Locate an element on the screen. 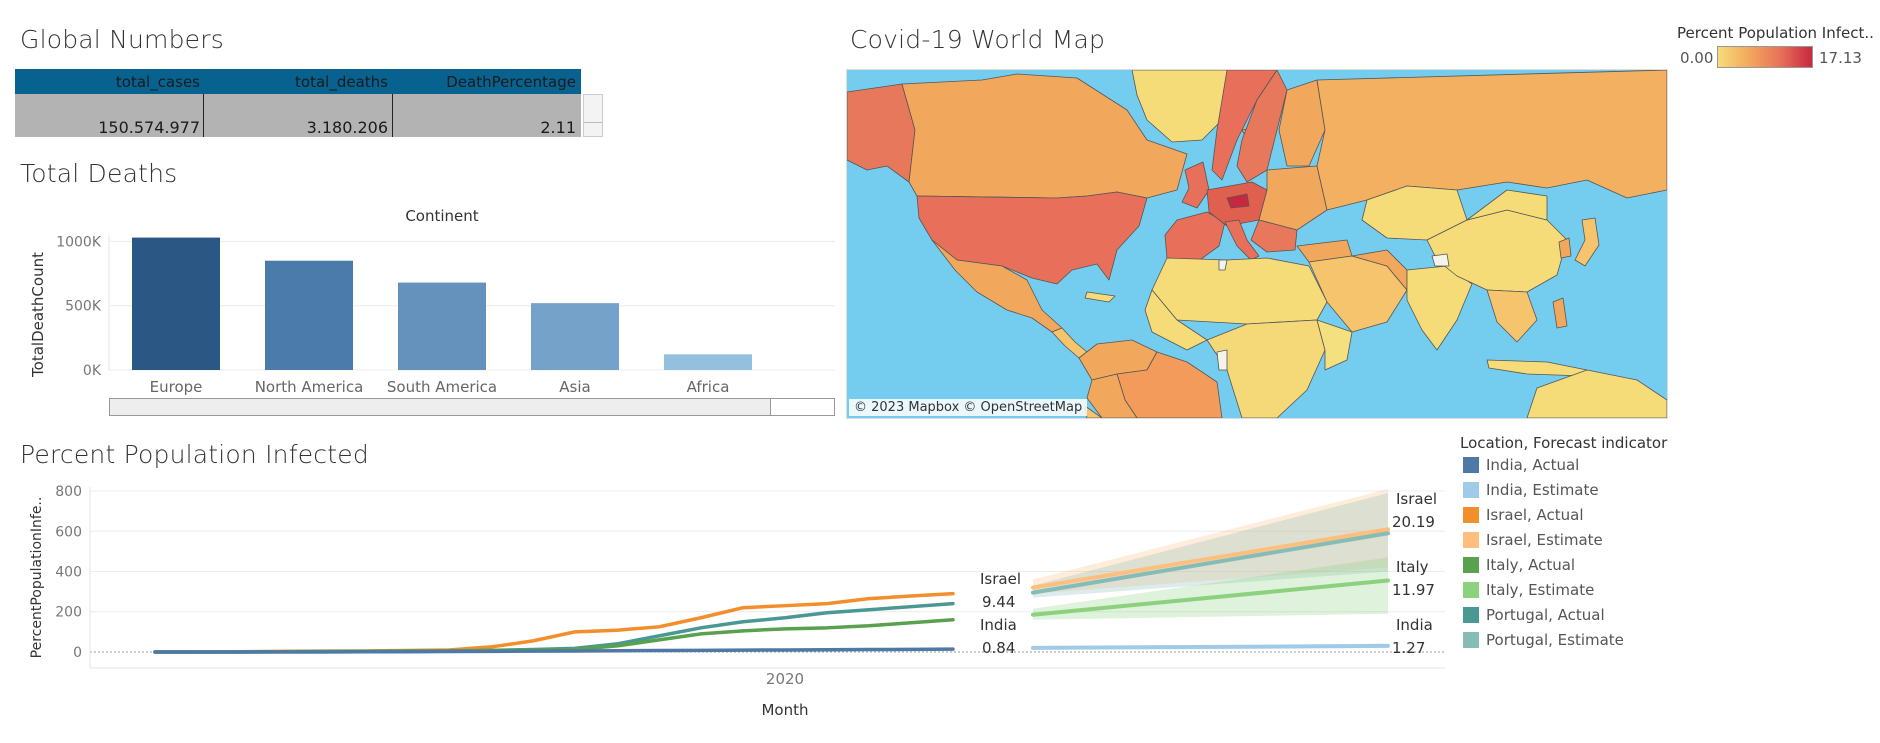 The image size is (1880, 743). philippines is located at coordinates (1560, 313).